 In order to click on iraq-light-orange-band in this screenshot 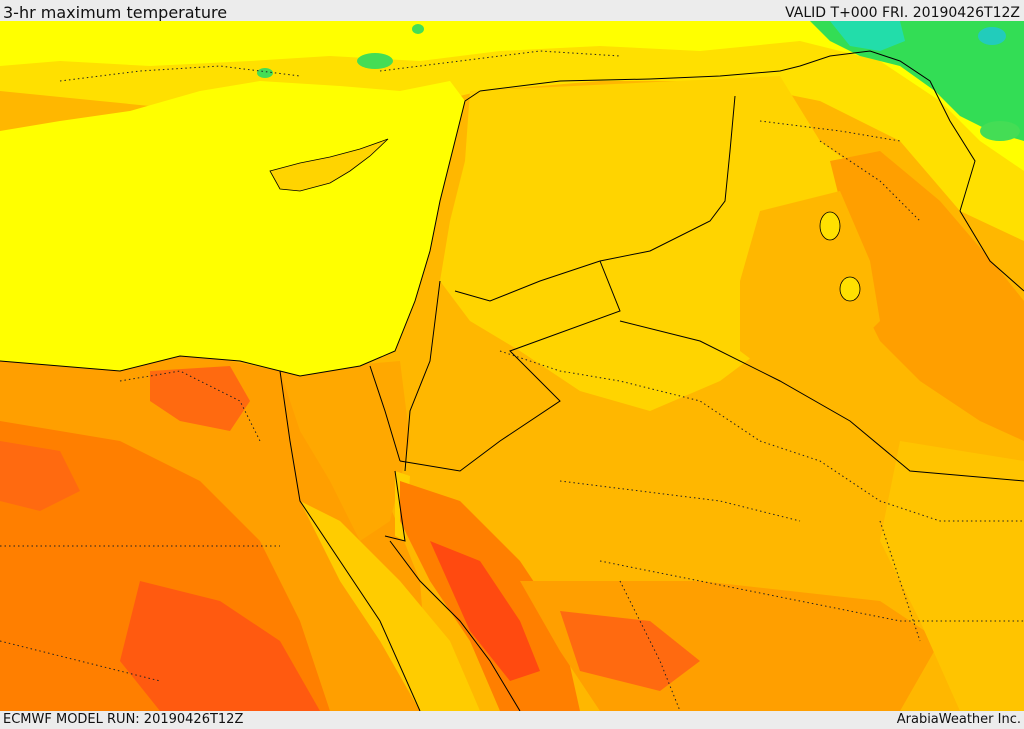, I will do `click(810, 286)`.